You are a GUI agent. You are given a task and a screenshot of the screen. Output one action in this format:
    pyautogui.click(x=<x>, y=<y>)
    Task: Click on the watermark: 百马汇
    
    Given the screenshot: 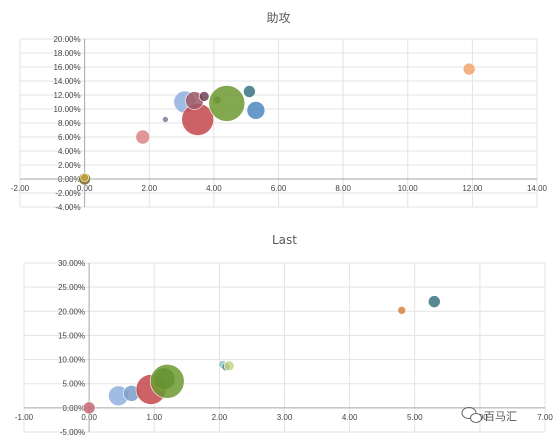 What is the action you would take?
    pyautogui.click(x=489, y=415)
    